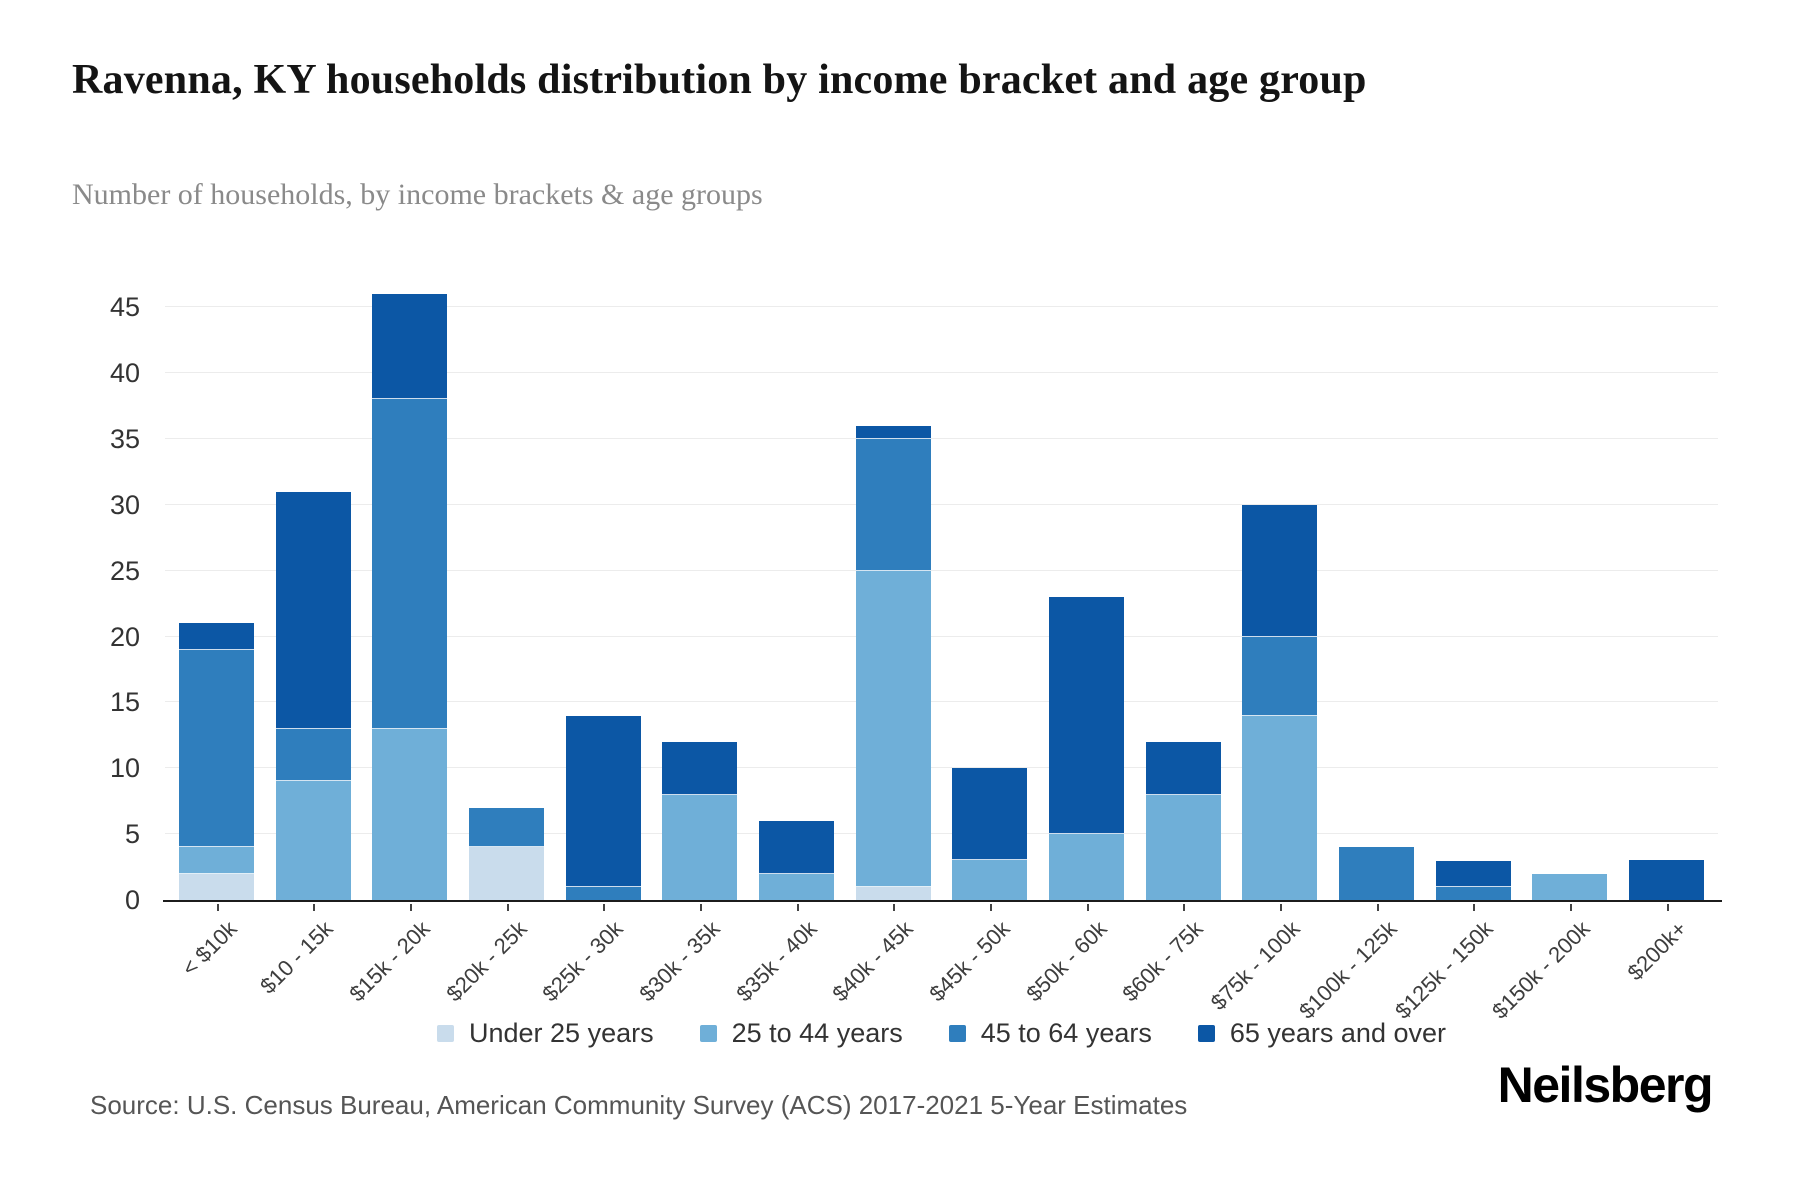 The width and height of the screenshot is (1800, 1200). I want to click on bar-$50k - 60k, so click(1086, 748).